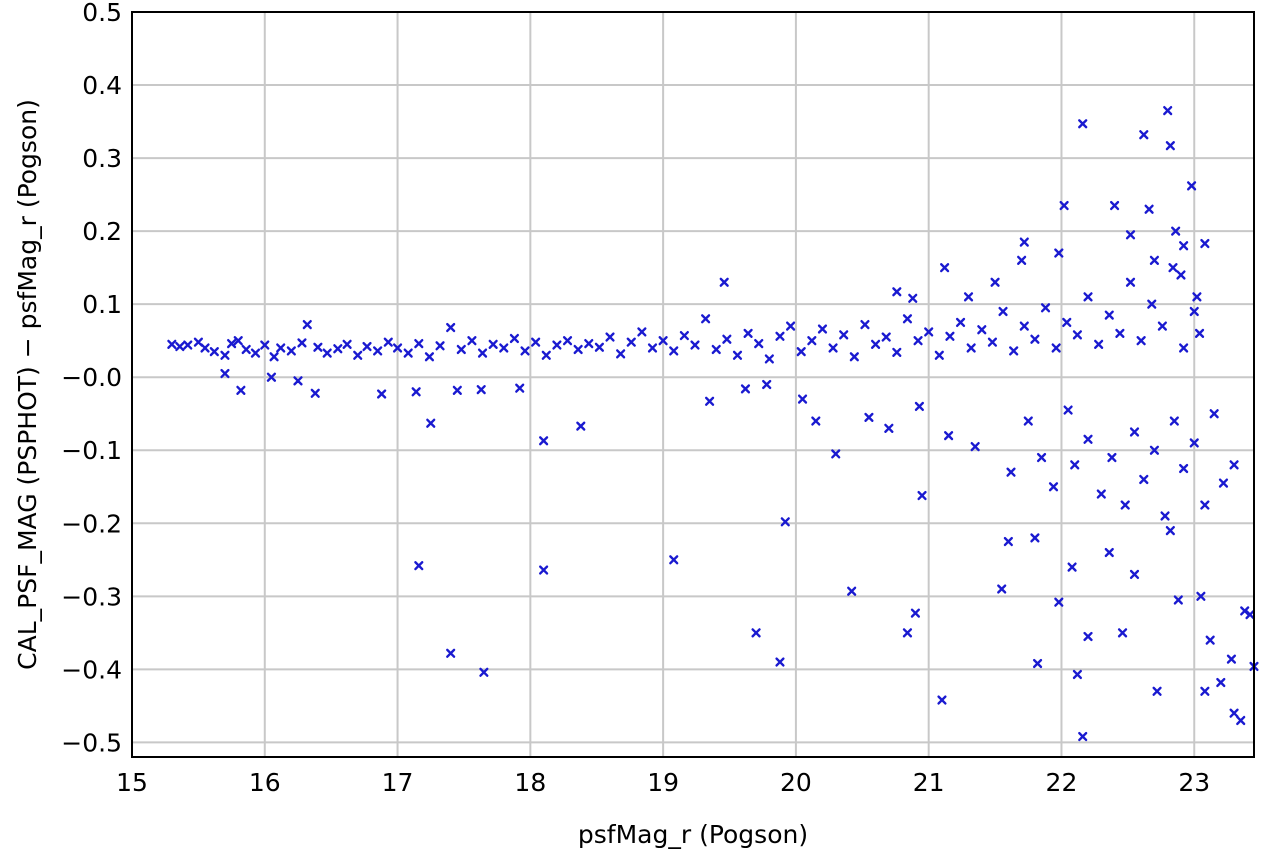 The width and height of the screenshot is (1268, 855). I want to click on y-tick-label: 0.5, so click(102, 13).